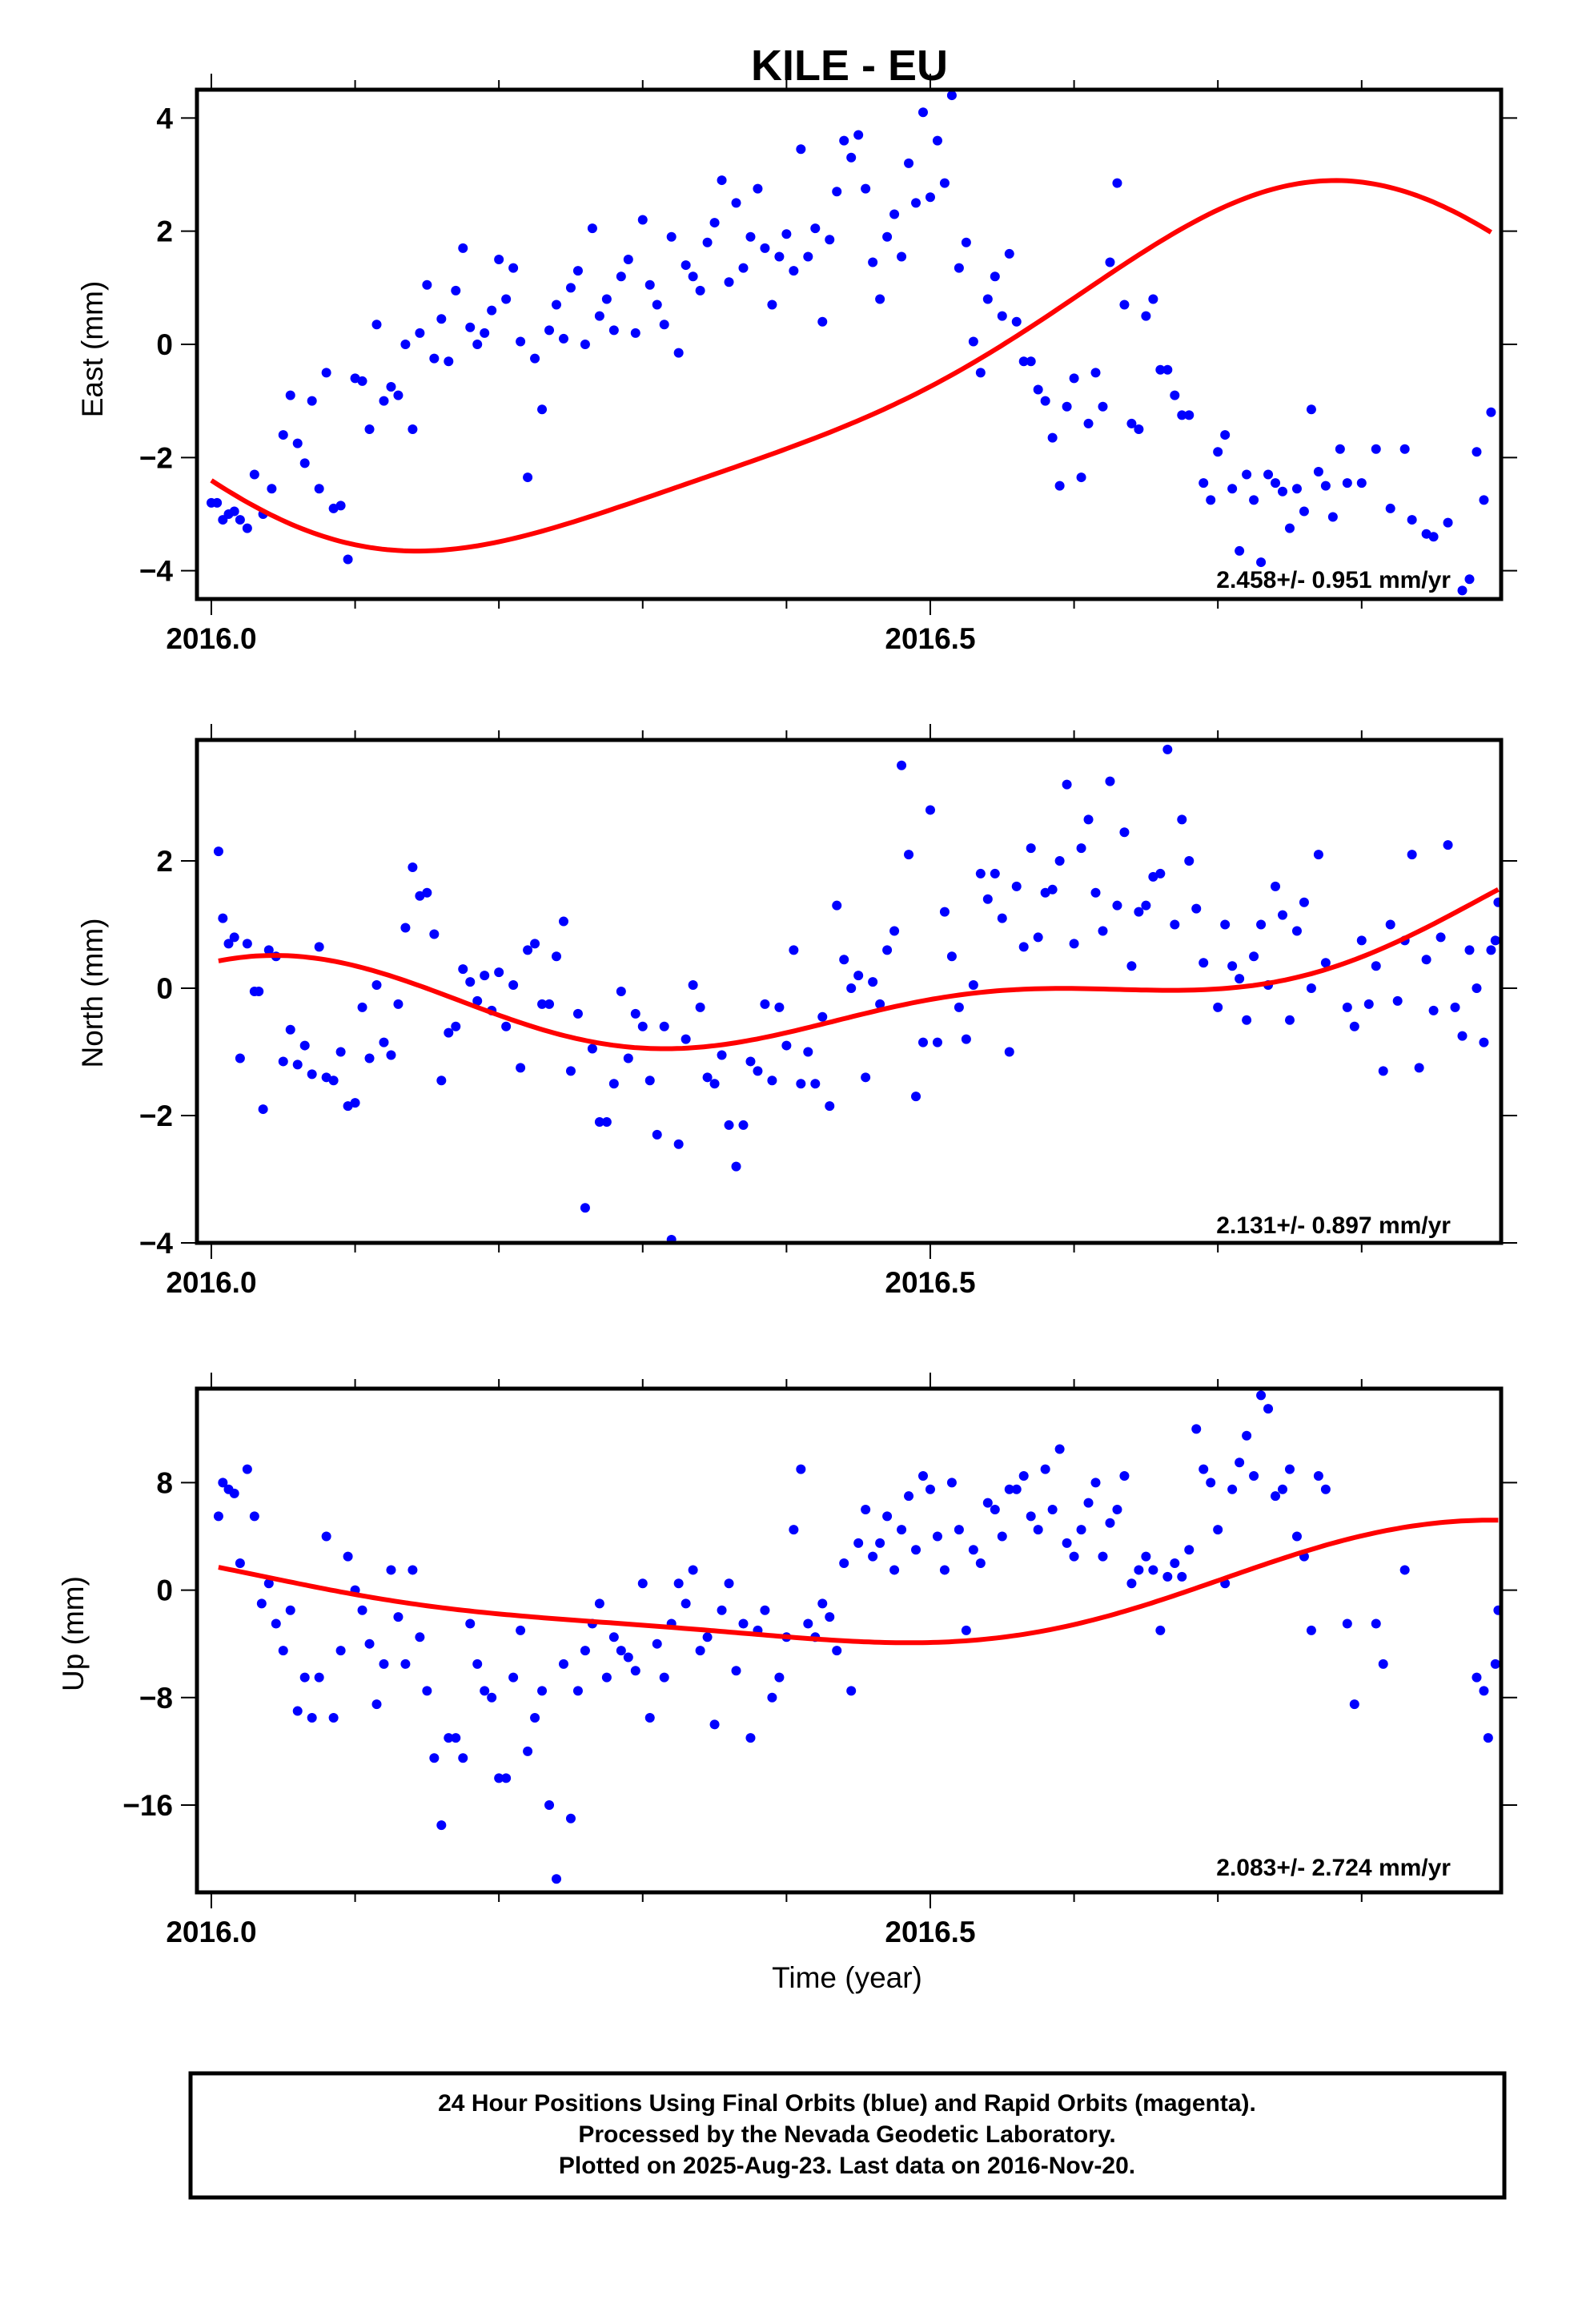 The height and width of the screenshot is (2324, 1582). I want to click on up-y-tick-label: −8, so click(156, 1698).